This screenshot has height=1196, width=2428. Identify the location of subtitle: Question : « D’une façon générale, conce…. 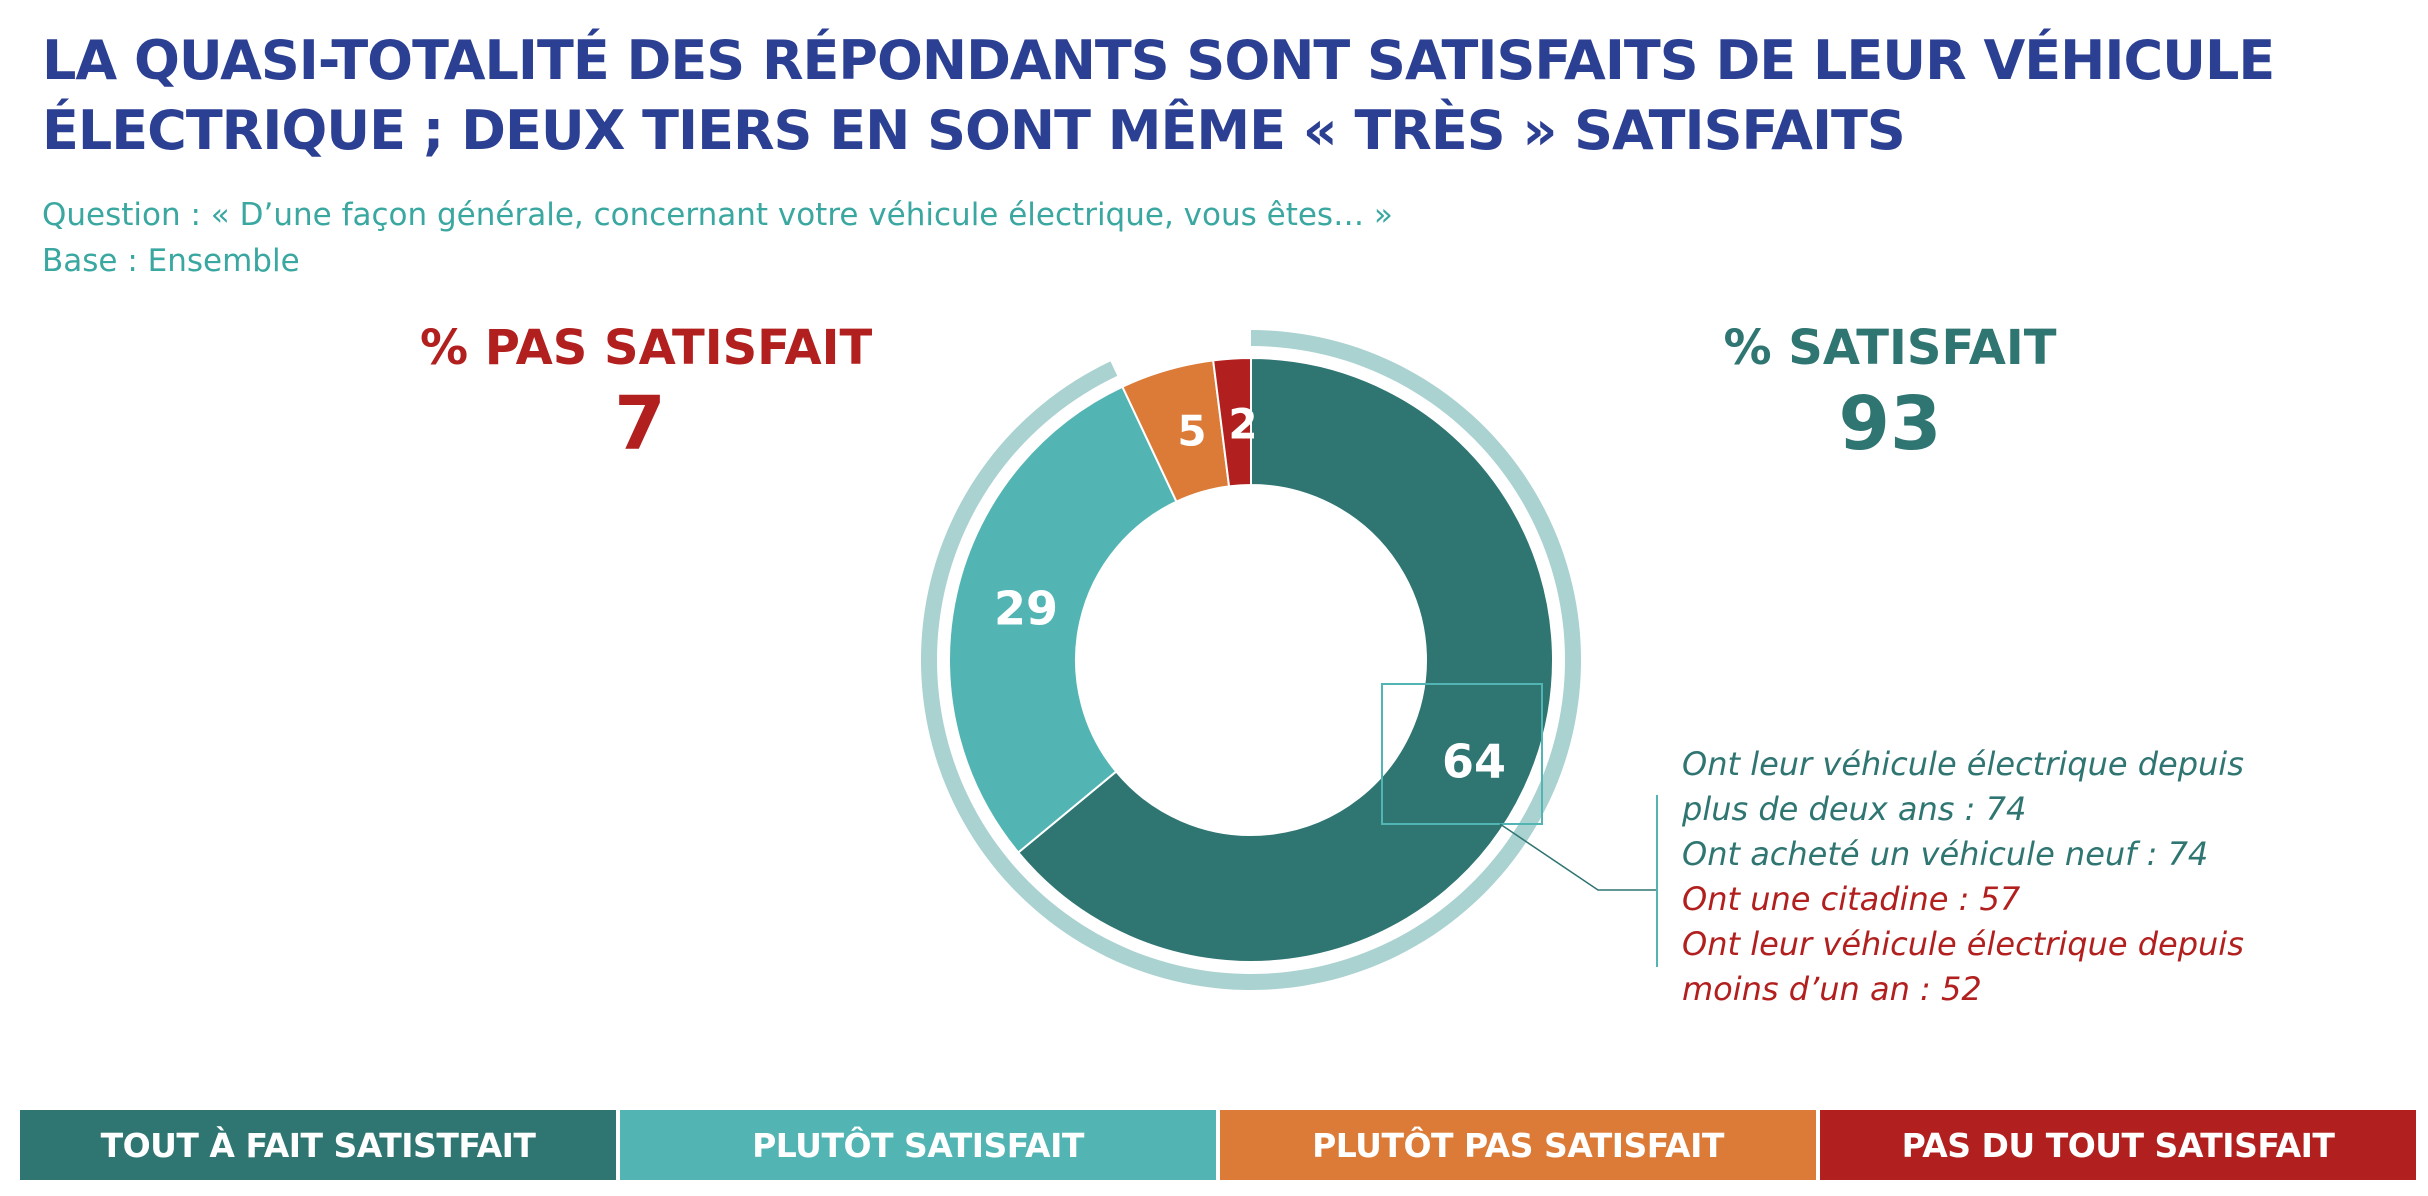
(717, 238).